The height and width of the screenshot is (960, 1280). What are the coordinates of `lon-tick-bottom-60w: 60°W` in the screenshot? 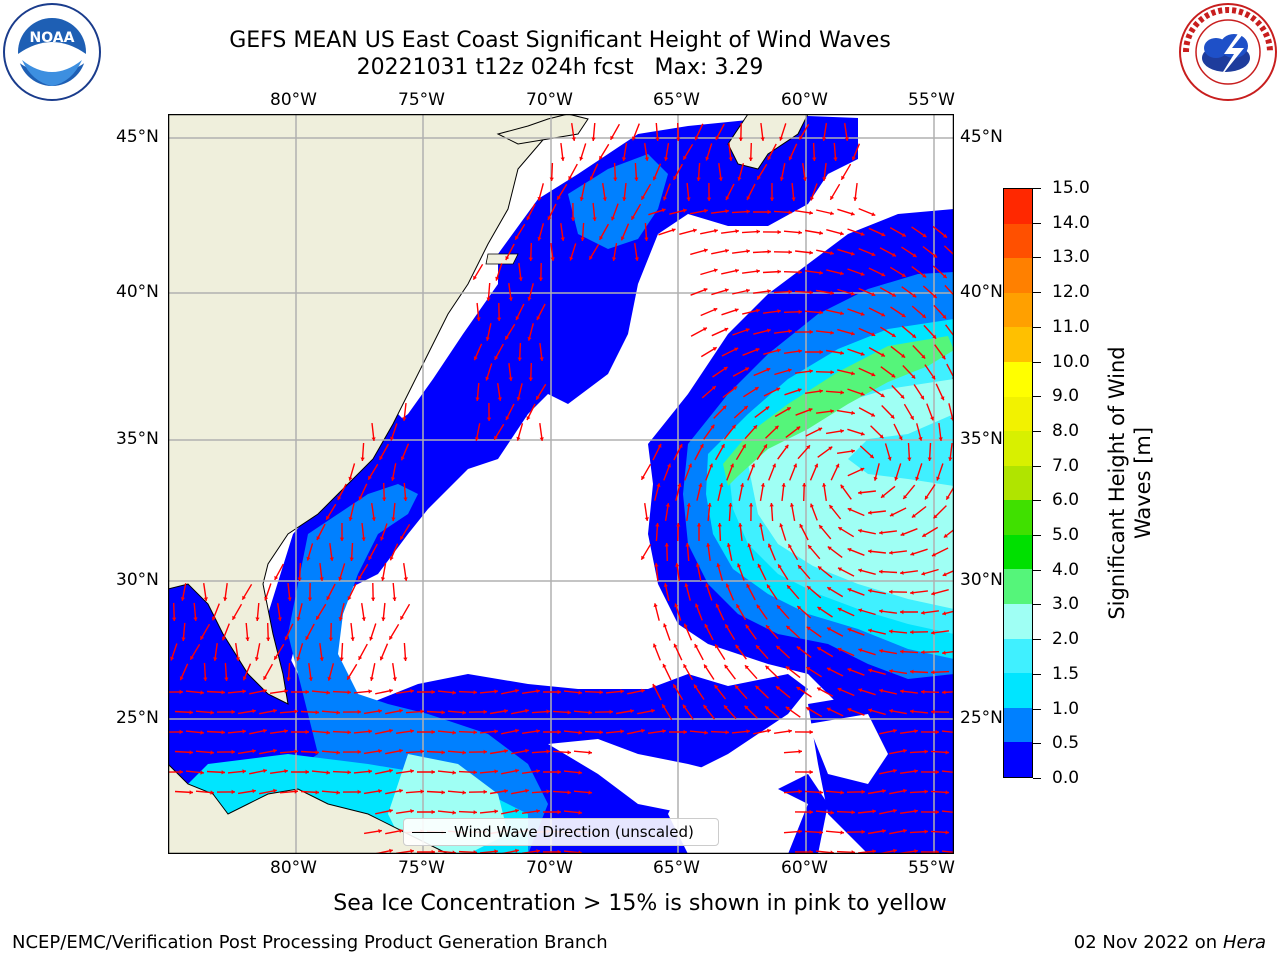 It's located at (804, 868).